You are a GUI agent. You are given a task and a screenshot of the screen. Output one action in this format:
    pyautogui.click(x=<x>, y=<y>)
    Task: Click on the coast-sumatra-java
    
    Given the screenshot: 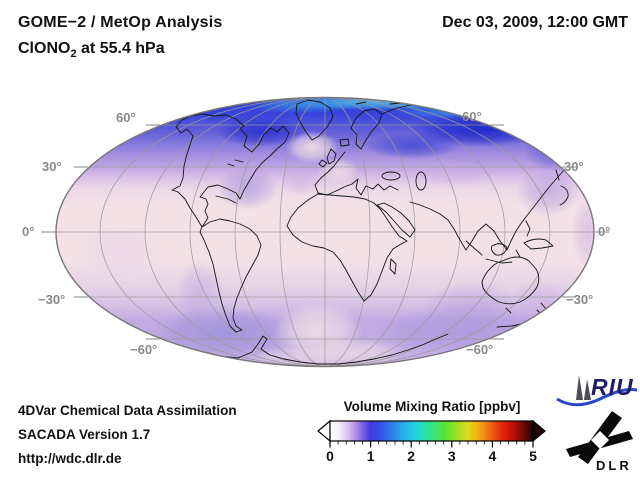 What is the action you would take?
    pyautogui.click(x=489, y=252)
    